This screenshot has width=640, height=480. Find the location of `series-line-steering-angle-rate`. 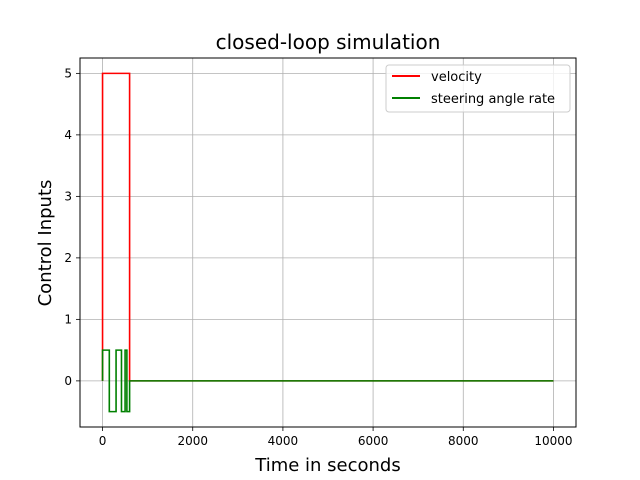

series-line-steering-angle-rate is located at coordinates (327, 381).